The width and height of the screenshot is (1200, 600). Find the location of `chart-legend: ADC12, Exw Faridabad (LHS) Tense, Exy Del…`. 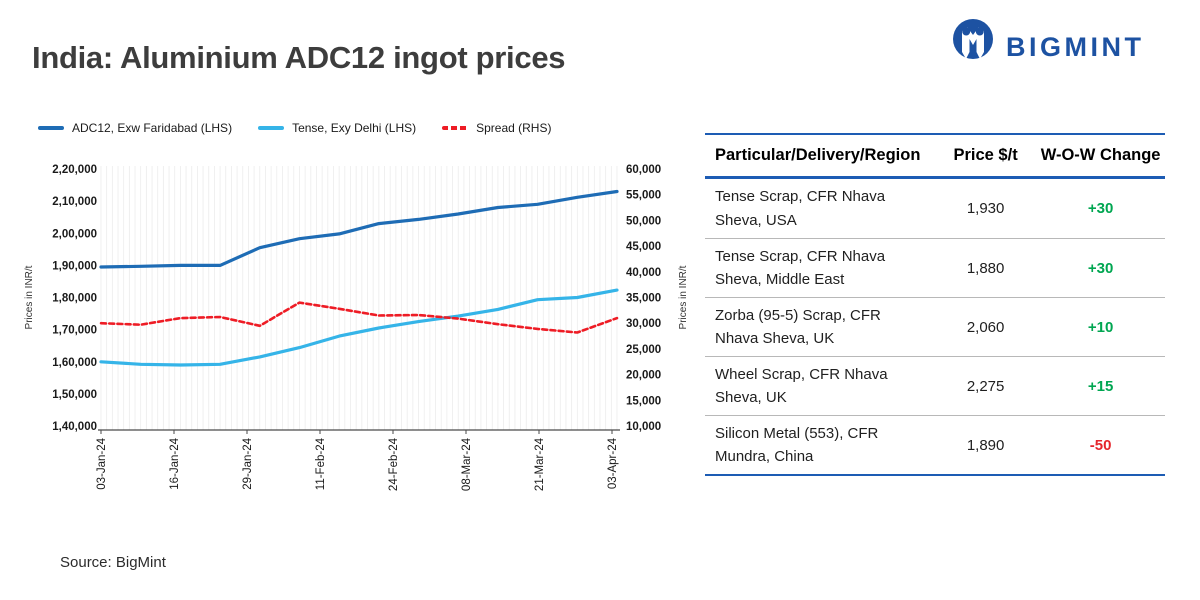

chart-legend: ADC12, Exw Faridabad (LHS) Tense, Exy Del… is located at coordinates (294, 128).